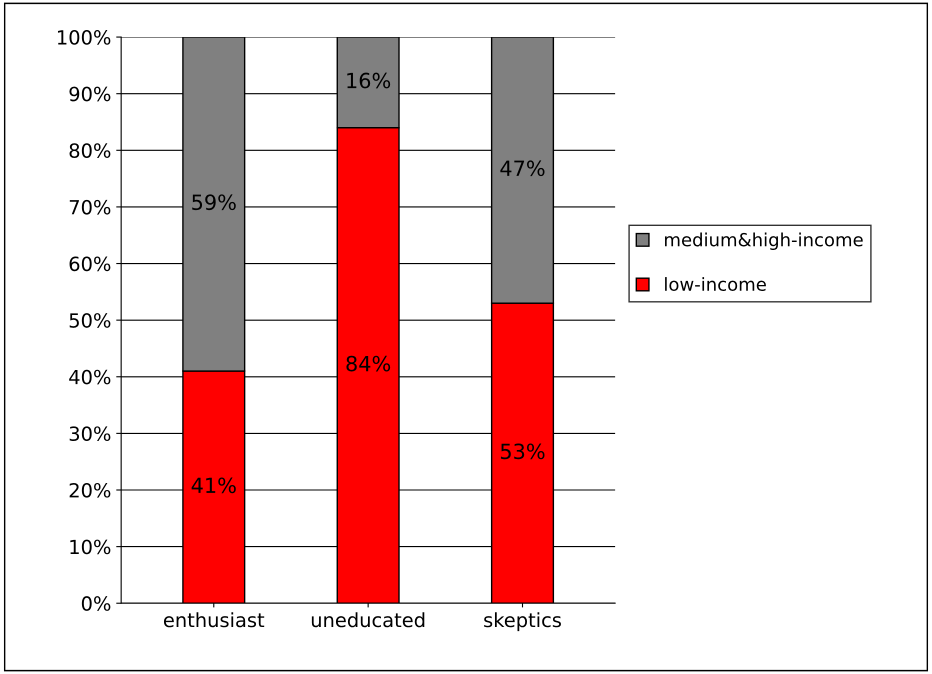 The height and width of the screenshot is (674, 932). I want to click on x-tick-label: uneducated, so click(368, 620).